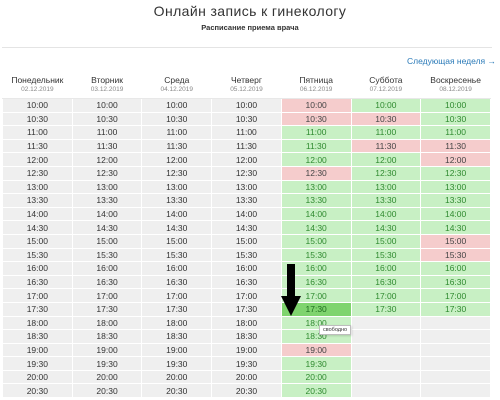 The height and width of the screenshot is (400, 500). What do you see at coordinates (386, 80) in the screenshot?
I see `day-name: Суббота` at bounding box center [386, 80].